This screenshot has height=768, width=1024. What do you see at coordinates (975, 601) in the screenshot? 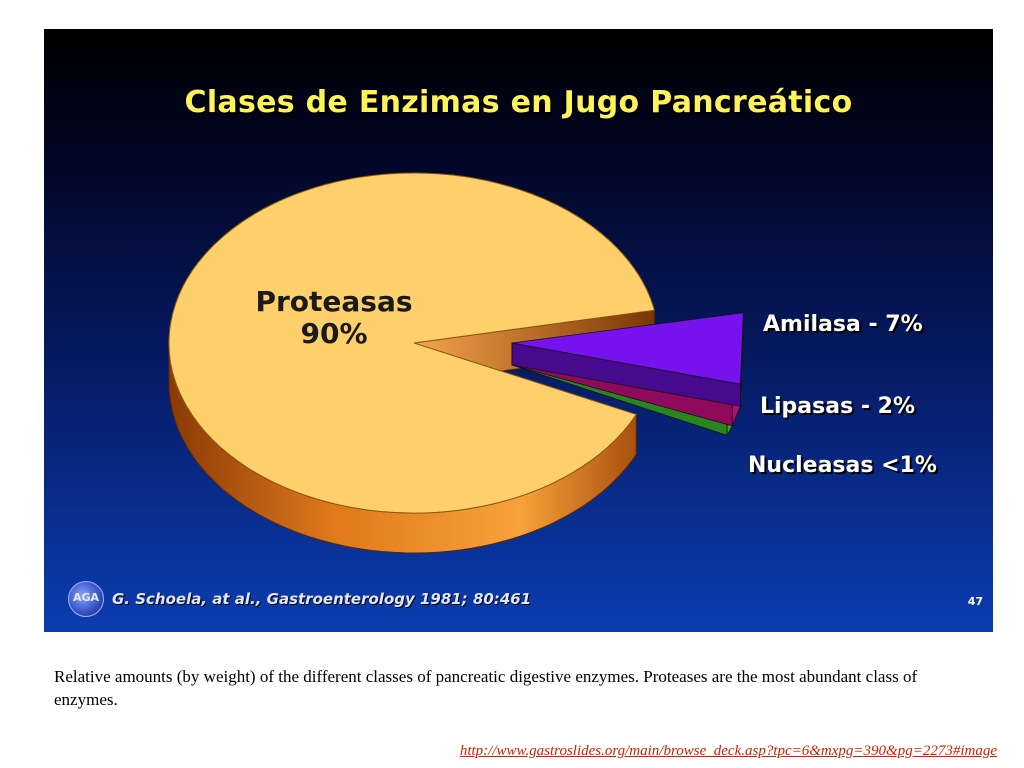
I see `slide-number: 47` at bounding box center [975, 601].